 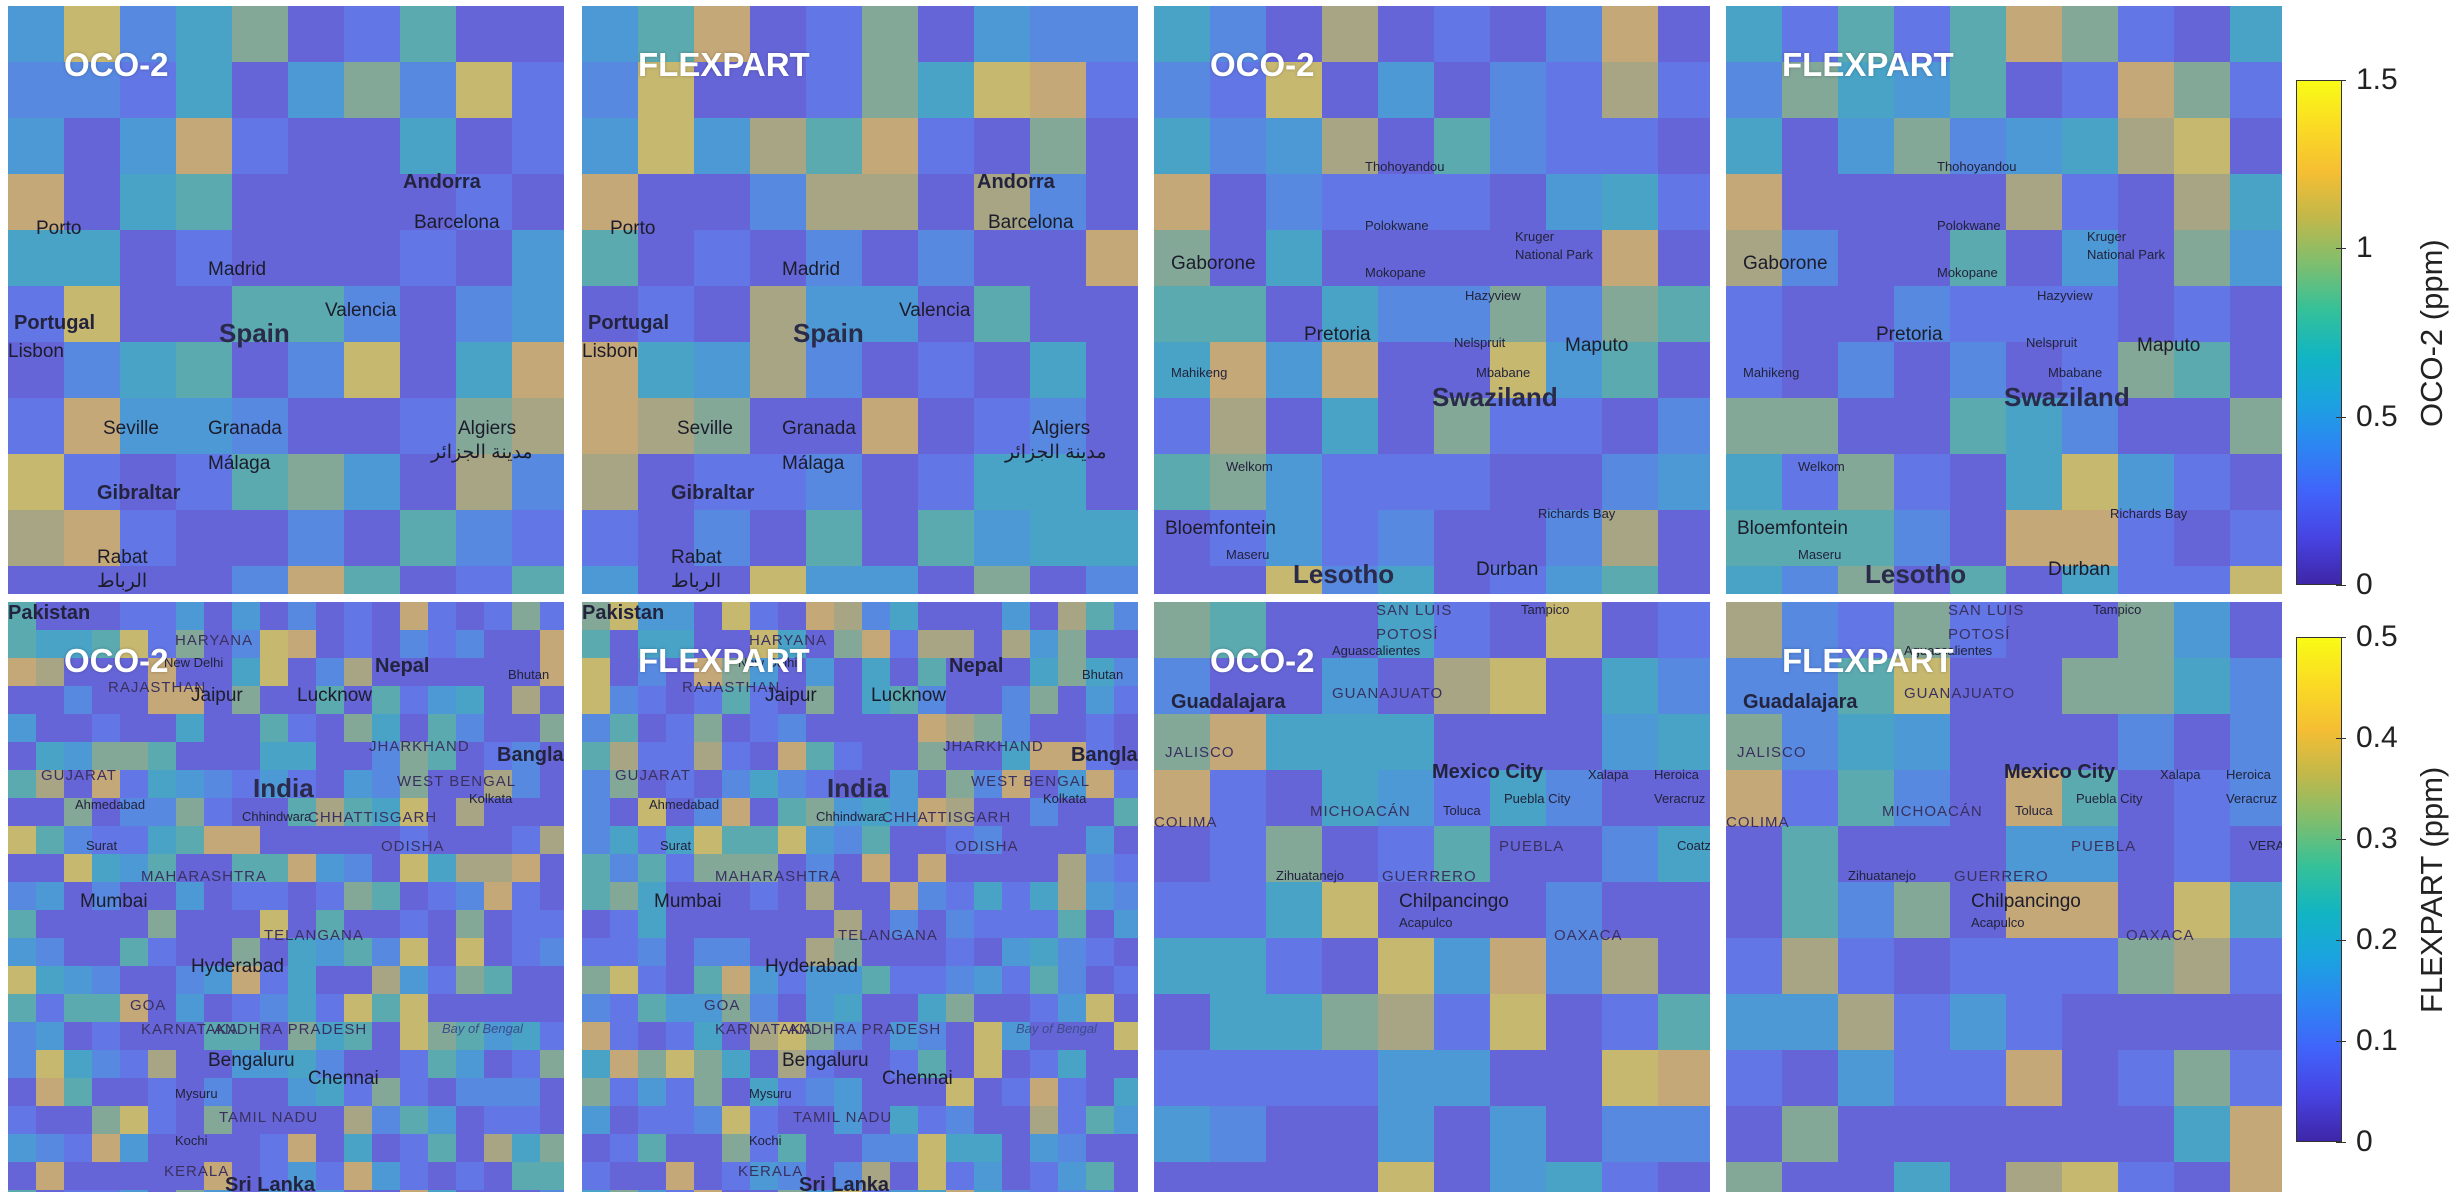 What do you see at coordinates (196, 1093) in the screenshot?
I see `map-place-label: Mysuru` at bounding box center [196, 1093].